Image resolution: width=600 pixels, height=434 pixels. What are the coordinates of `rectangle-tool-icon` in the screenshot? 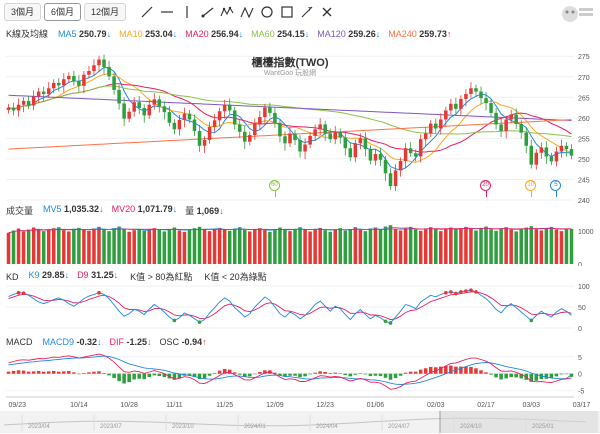 It's located at (287, 12).